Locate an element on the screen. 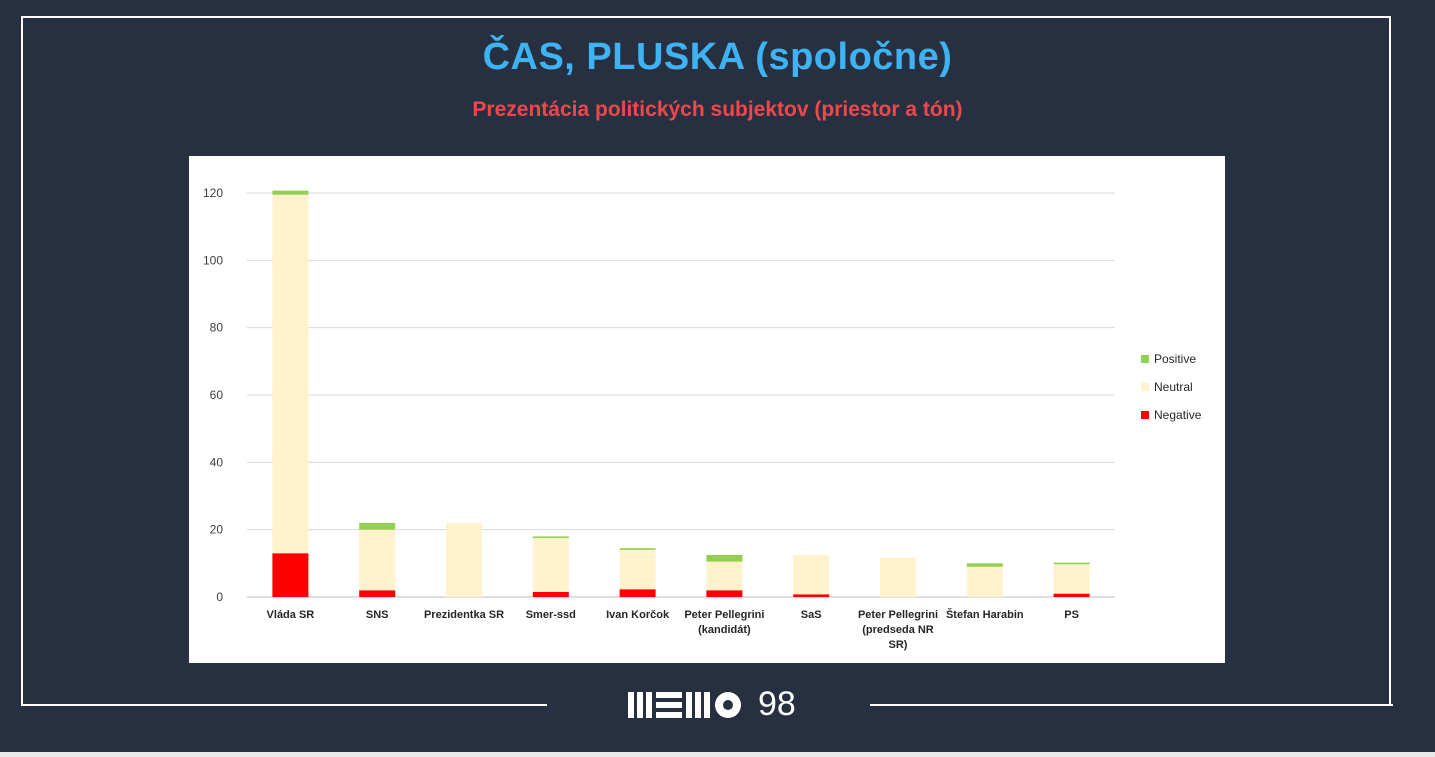 Image resolution: width=1435 pixels, height=757 pixels. x-tick-label: SaS is located at coordinates (811, 615).